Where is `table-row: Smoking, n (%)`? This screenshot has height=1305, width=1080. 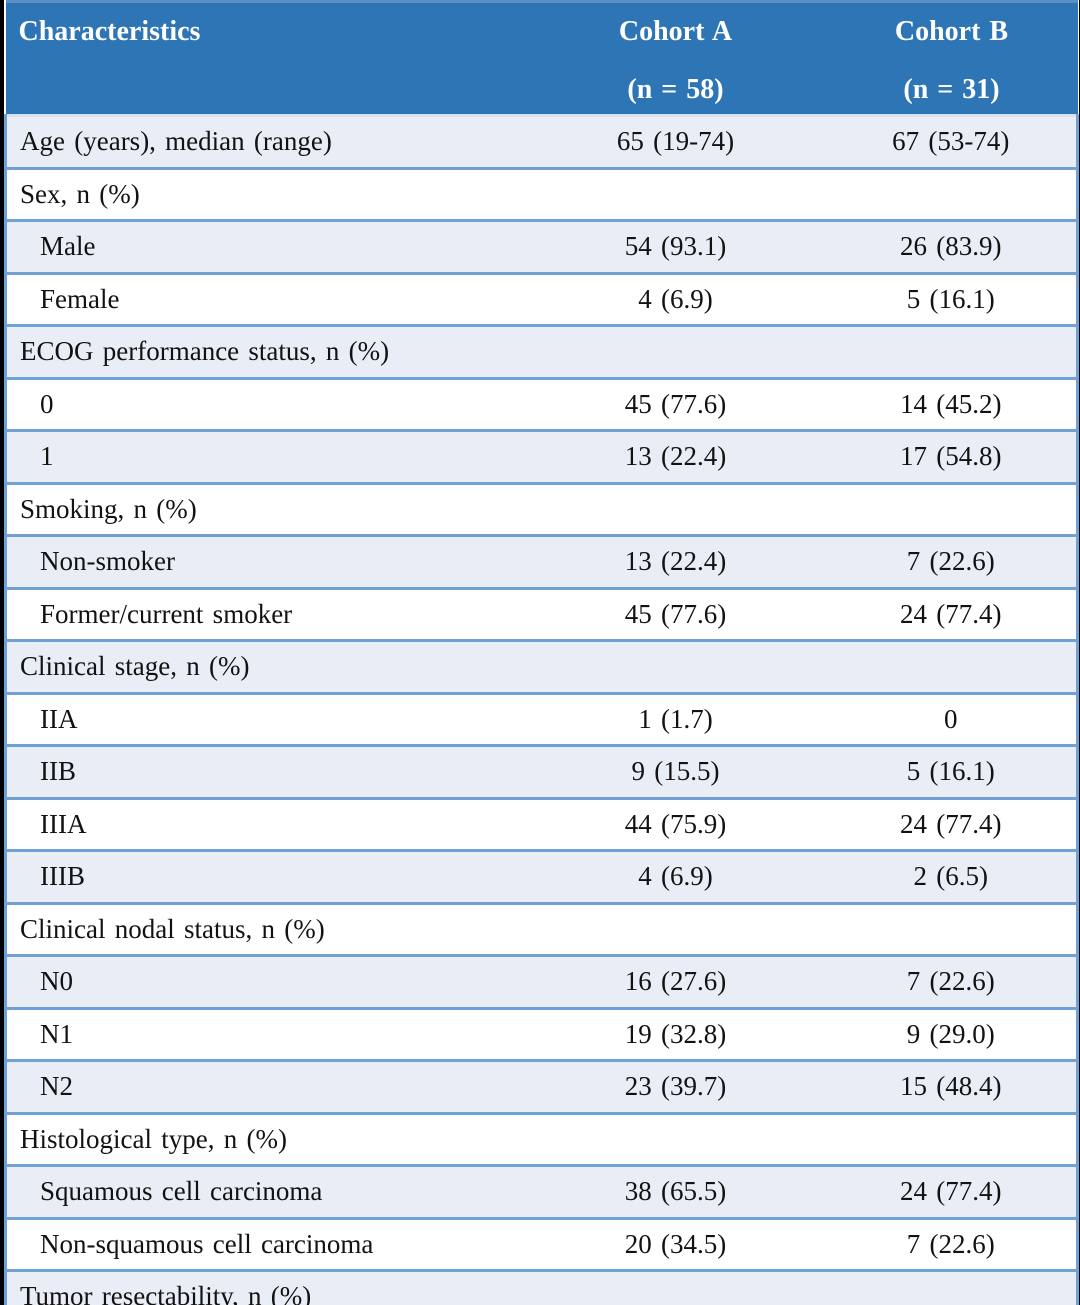
table-row: Smoking, n (%) is located at coordinates (541, 508).